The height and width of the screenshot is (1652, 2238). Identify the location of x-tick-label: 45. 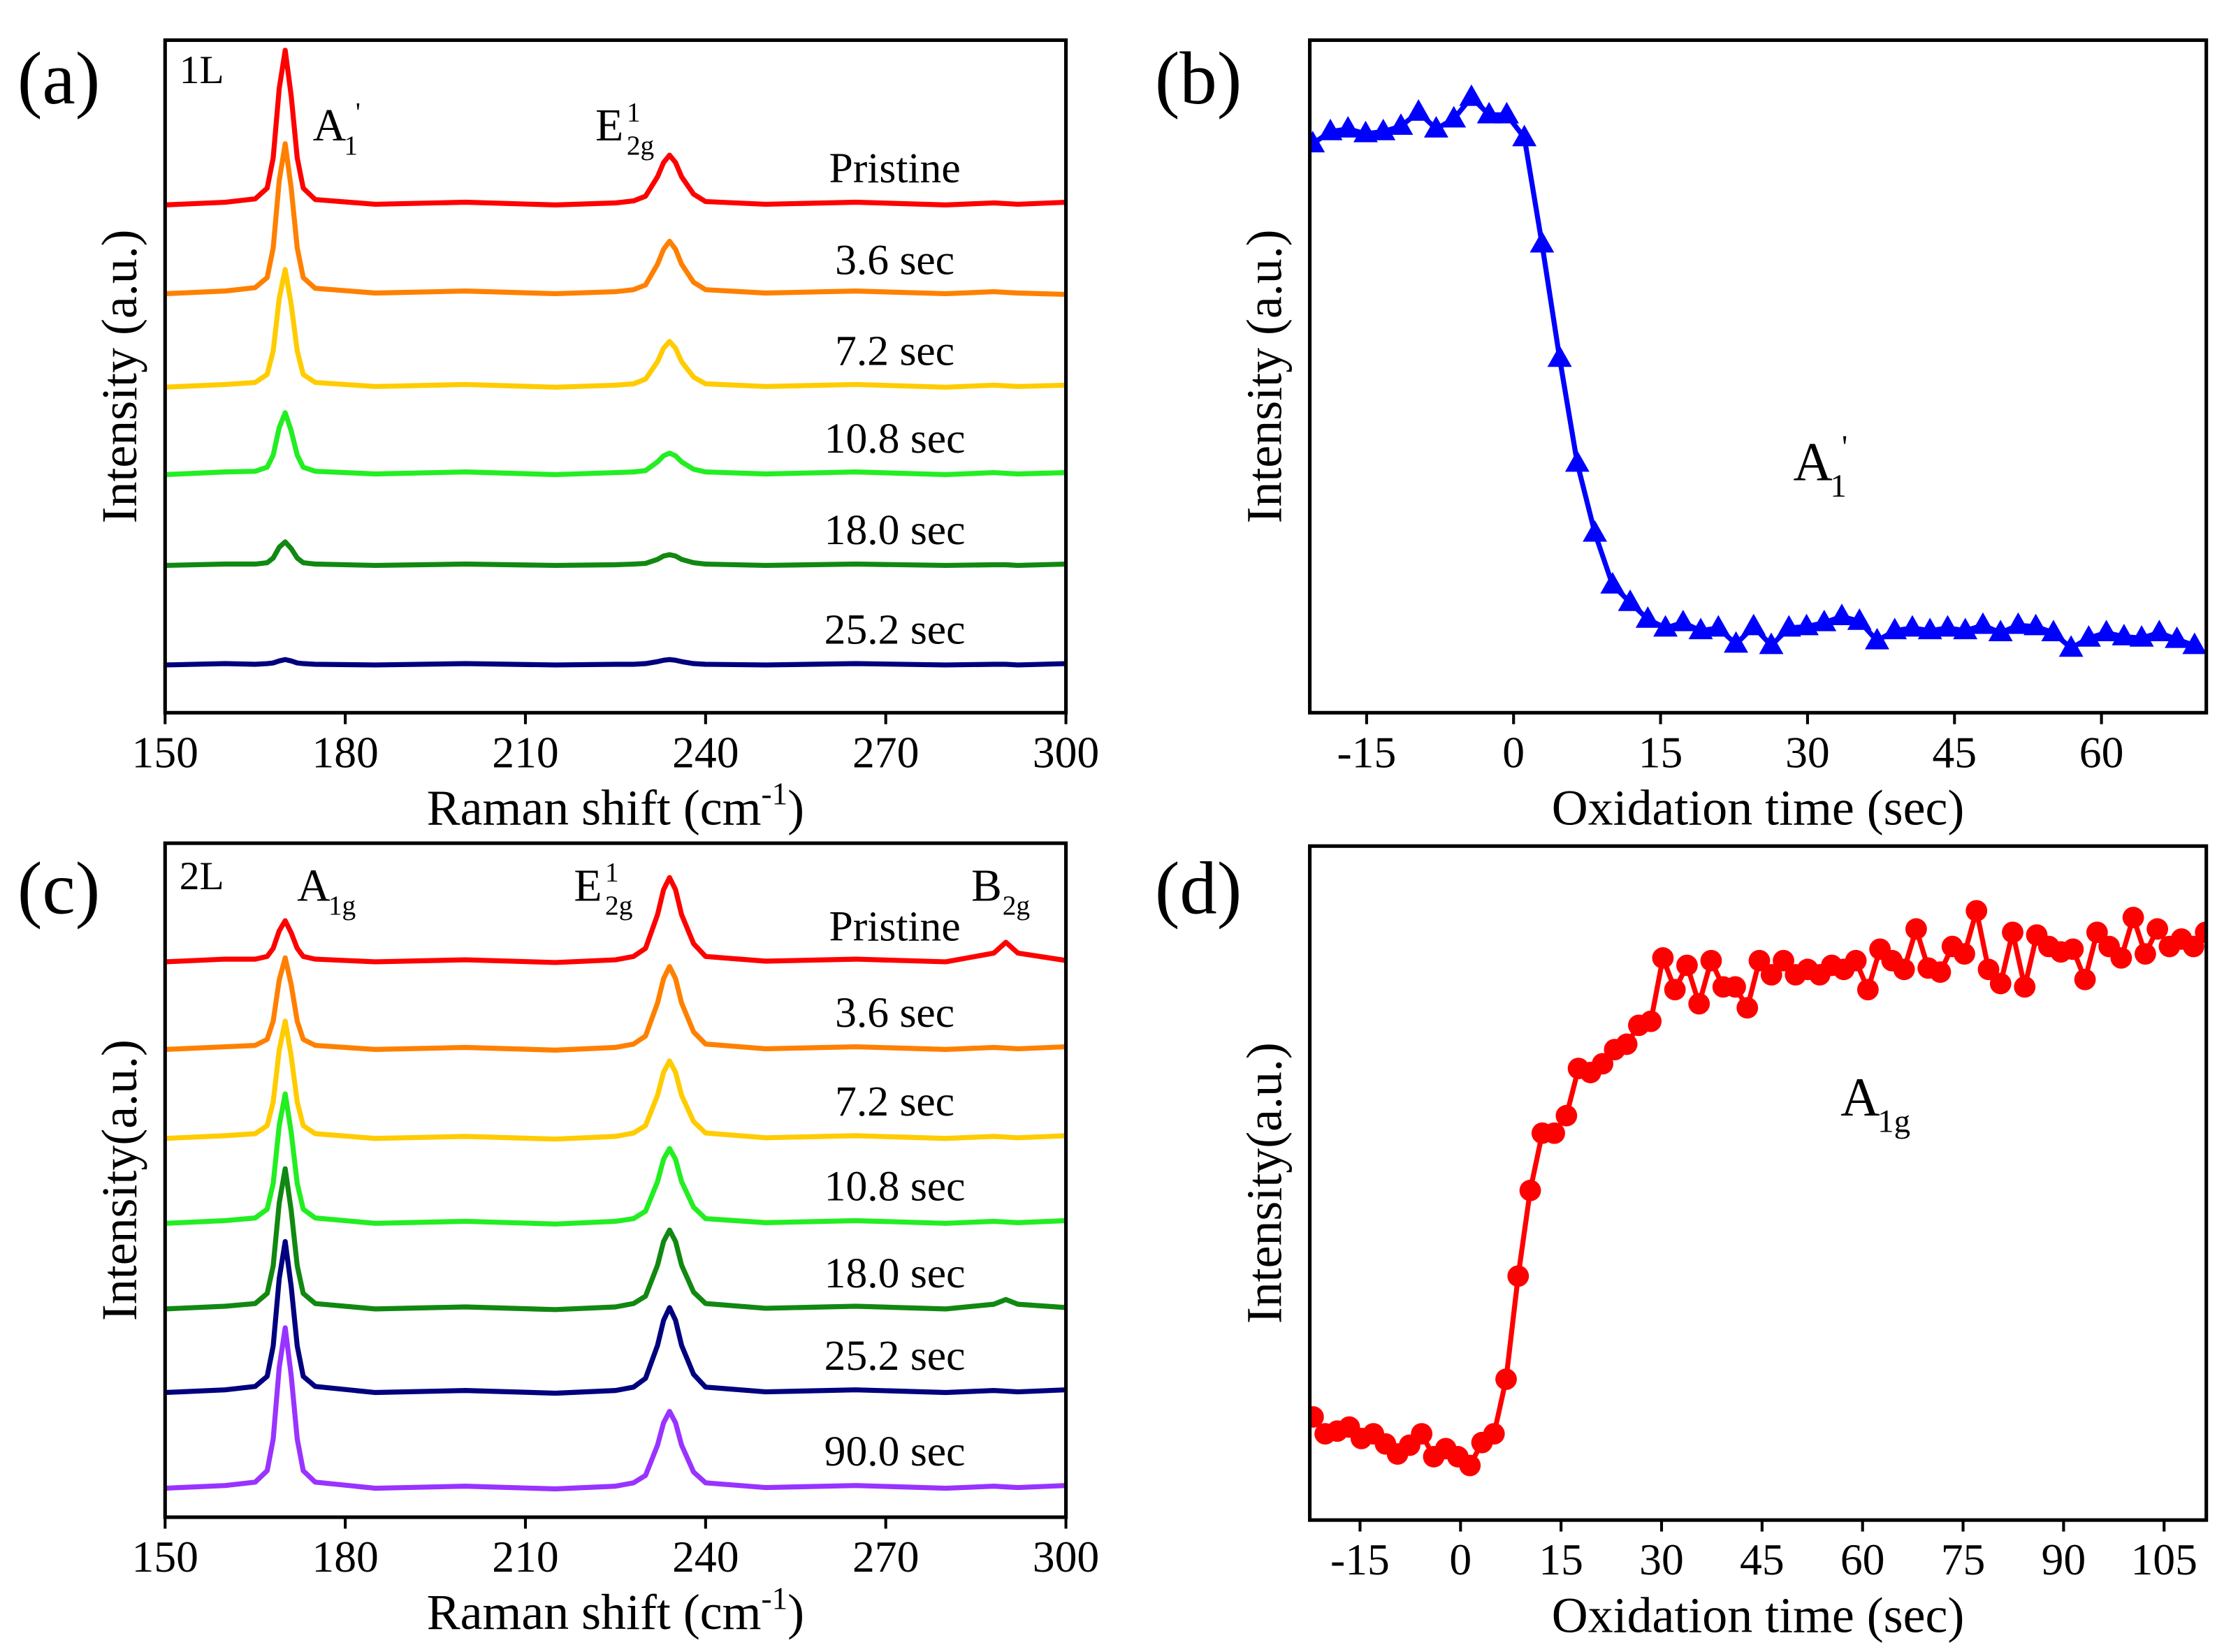
(1954, 752).